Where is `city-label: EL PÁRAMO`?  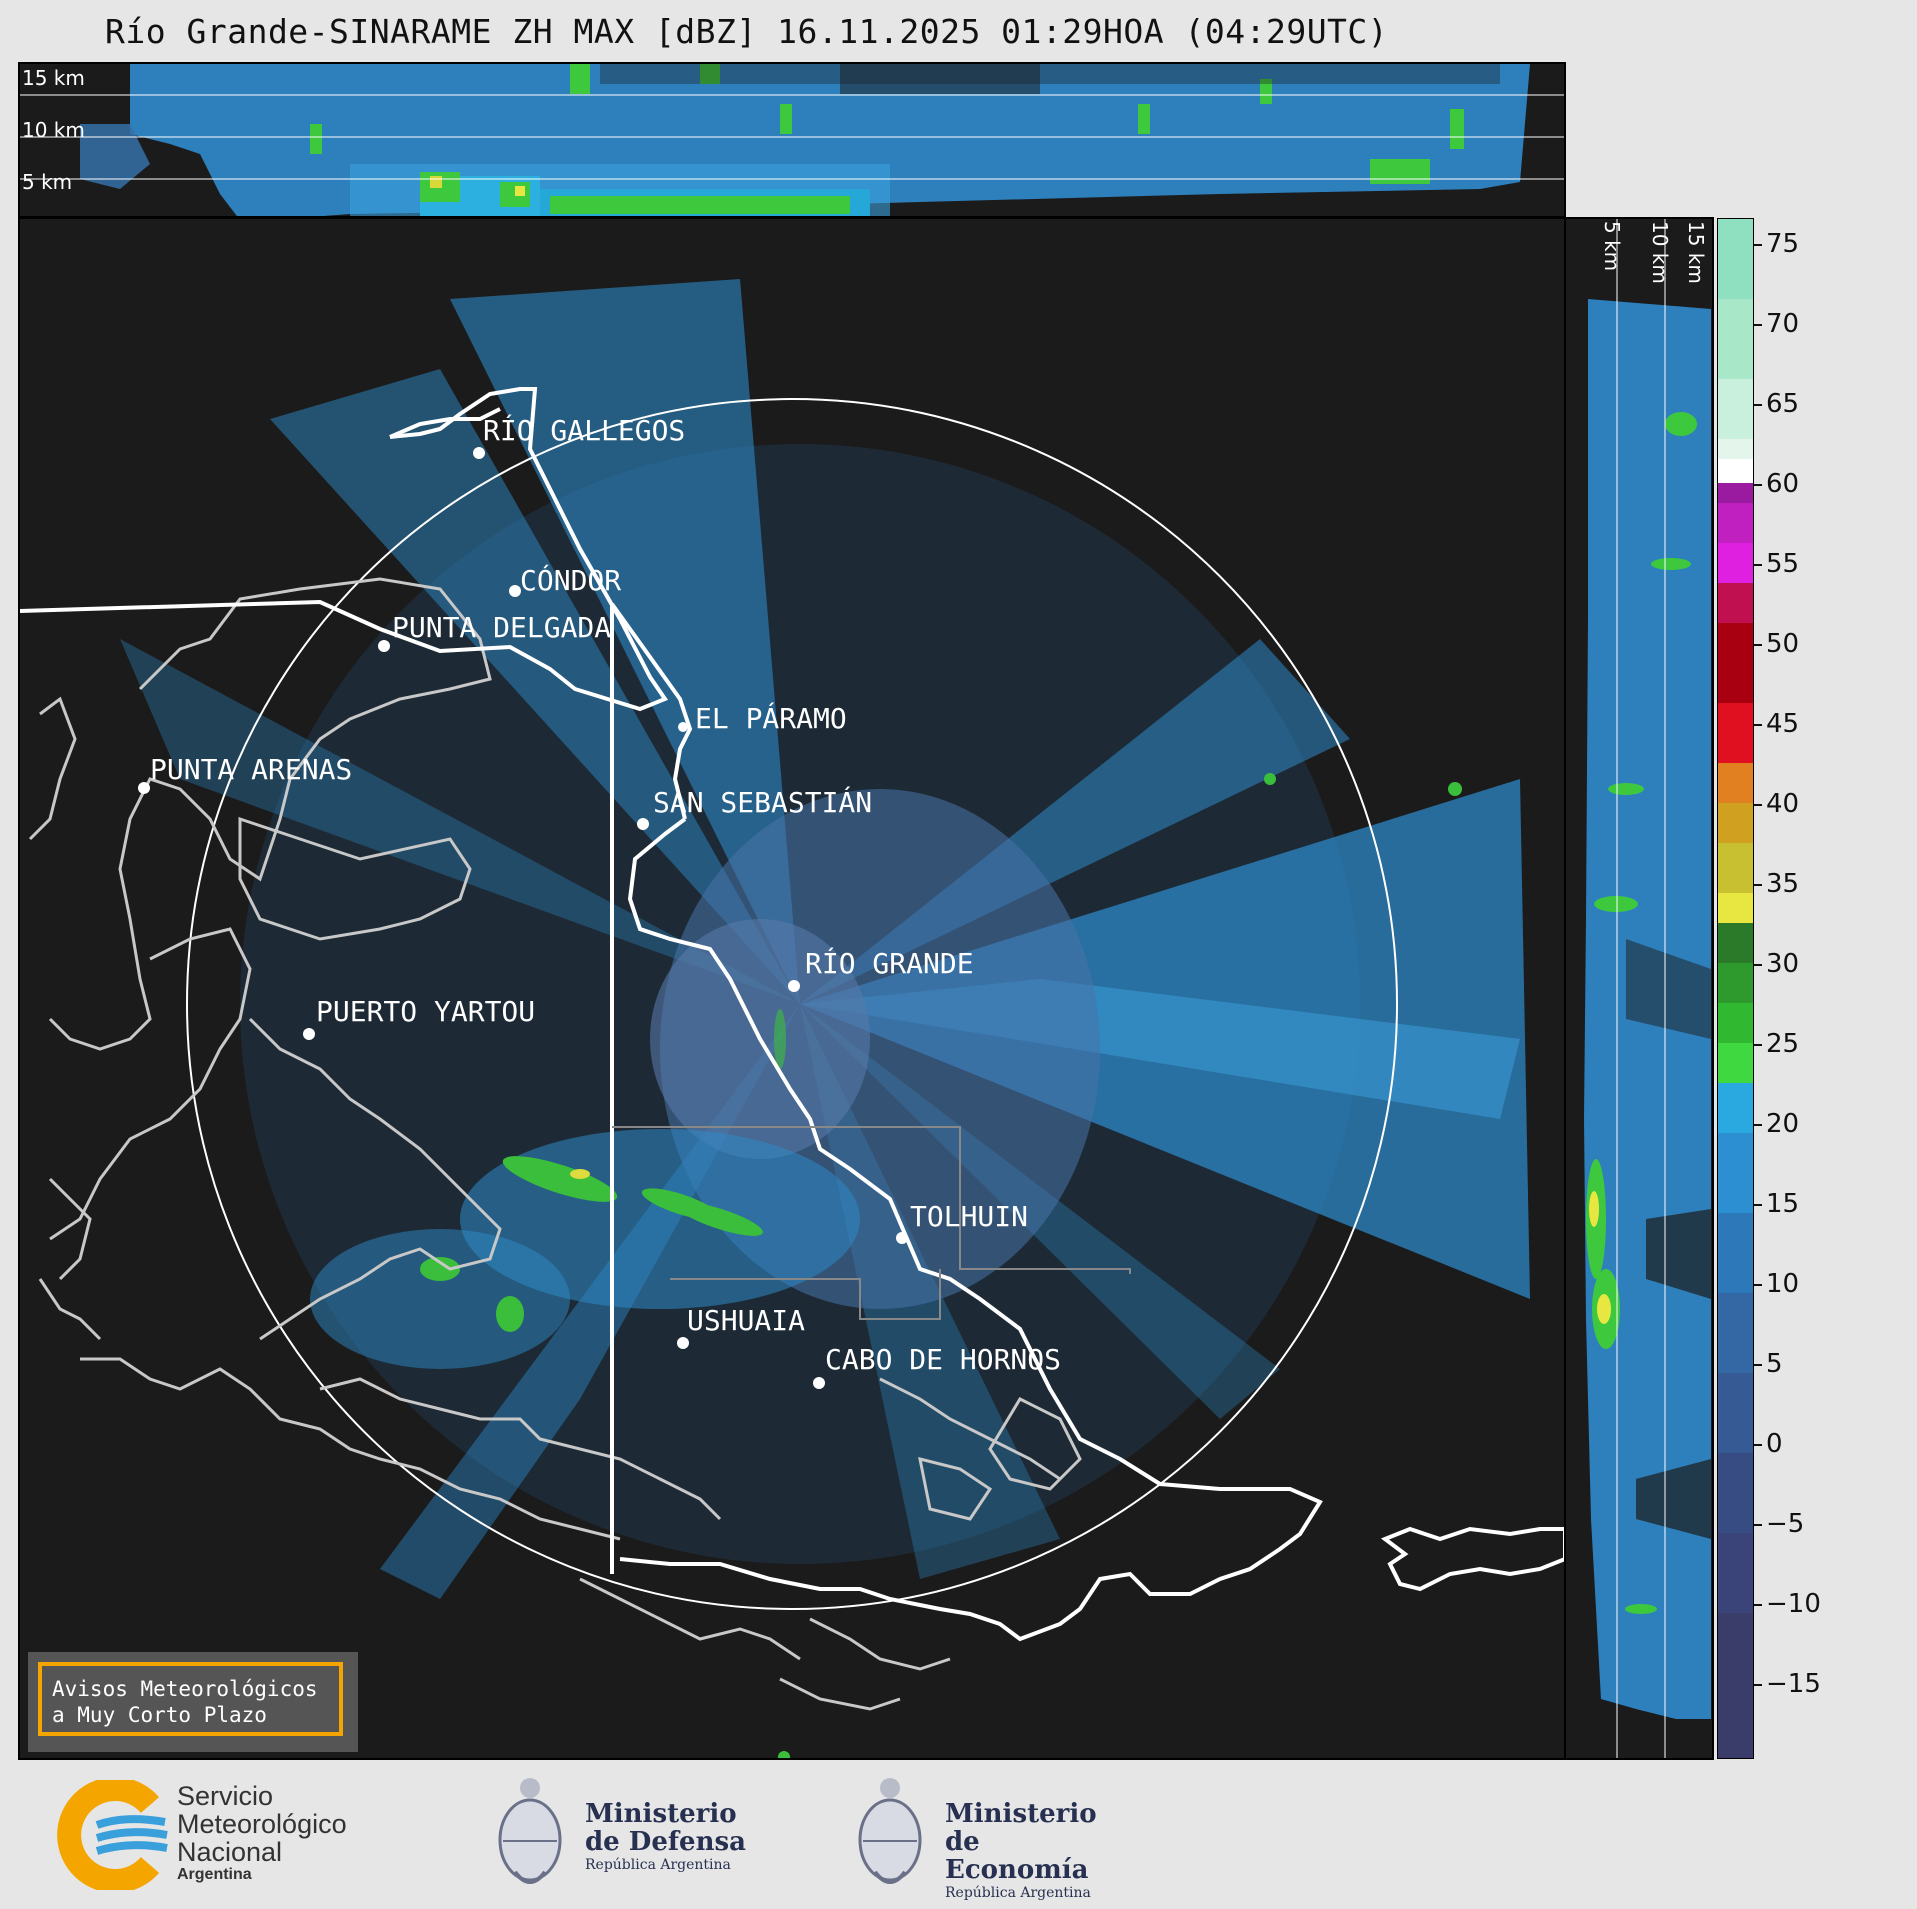
city-label: EL PÁRAMO is located at coordinates (771, 718).